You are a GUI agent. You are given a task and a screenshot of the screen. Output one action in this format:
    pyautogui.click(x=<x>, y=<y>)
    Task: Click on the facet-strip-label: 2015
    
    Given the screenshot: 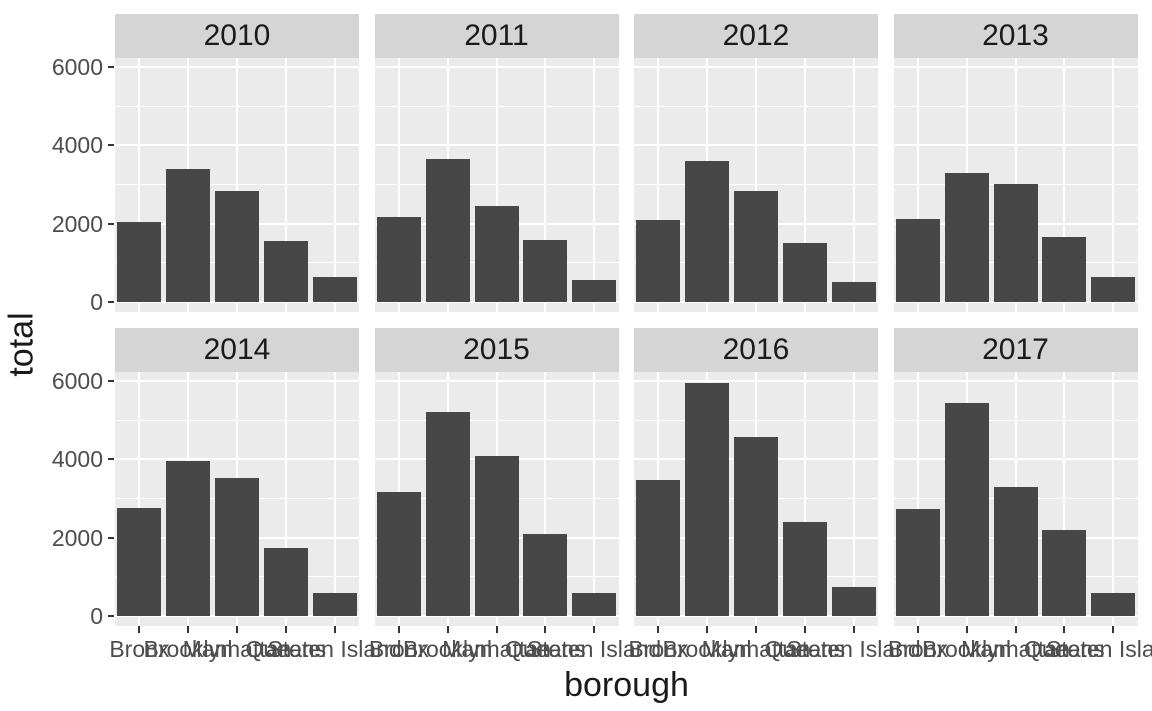 What is the action you would take?
    pyautogui.click(x=496, y=349)
    